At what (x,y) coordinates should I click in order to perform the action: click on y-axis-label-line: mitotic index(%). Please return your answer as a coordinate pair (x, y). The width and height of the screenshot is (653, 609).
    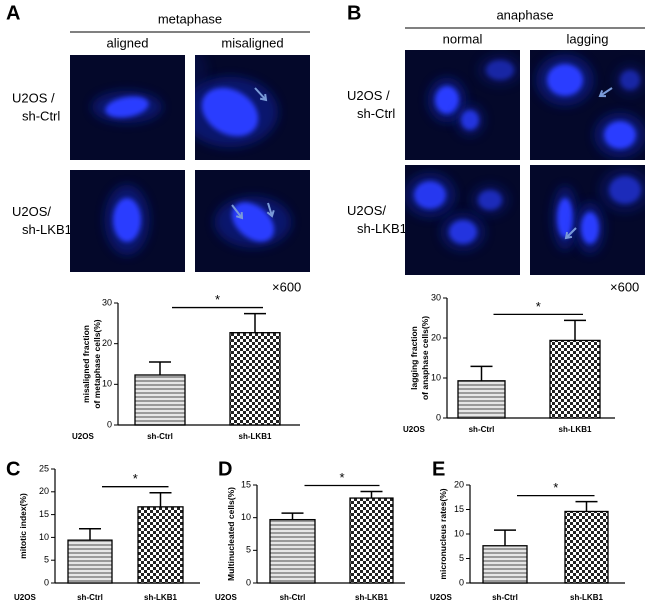
    Looking at the image, I should click on (23, 526).